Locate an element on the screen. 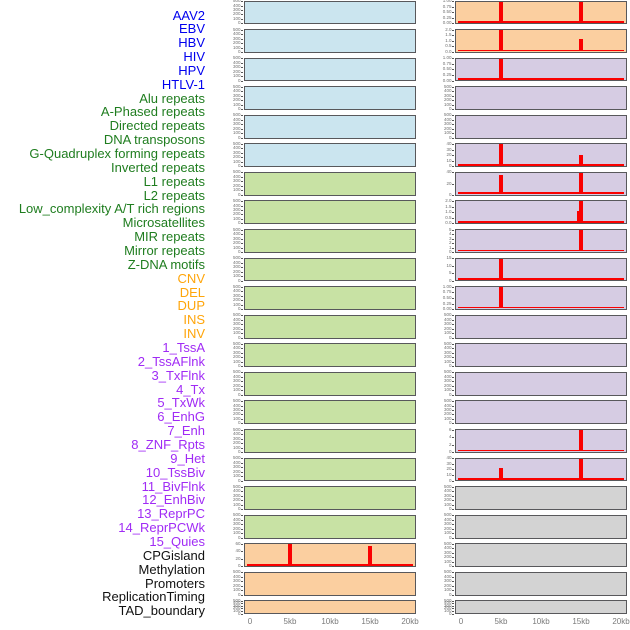 The width and height of the screenshot is (630, 630). track-label: A-Phased repeats is located at coordinates (152, 112).